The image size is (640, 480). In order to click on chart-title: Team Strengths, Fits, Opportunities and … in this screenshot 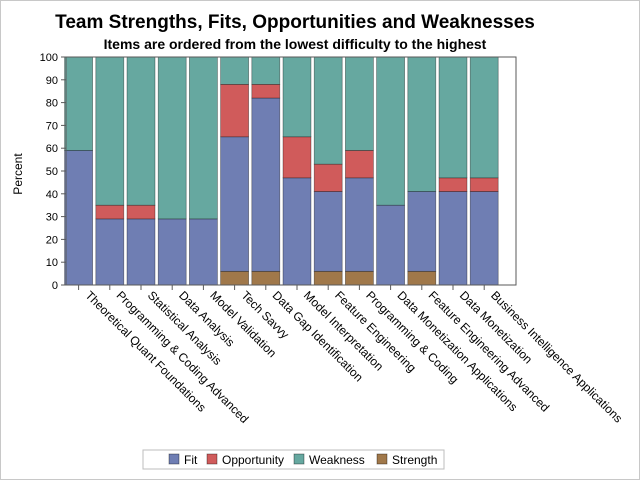, I will do `click(295, 22)`.